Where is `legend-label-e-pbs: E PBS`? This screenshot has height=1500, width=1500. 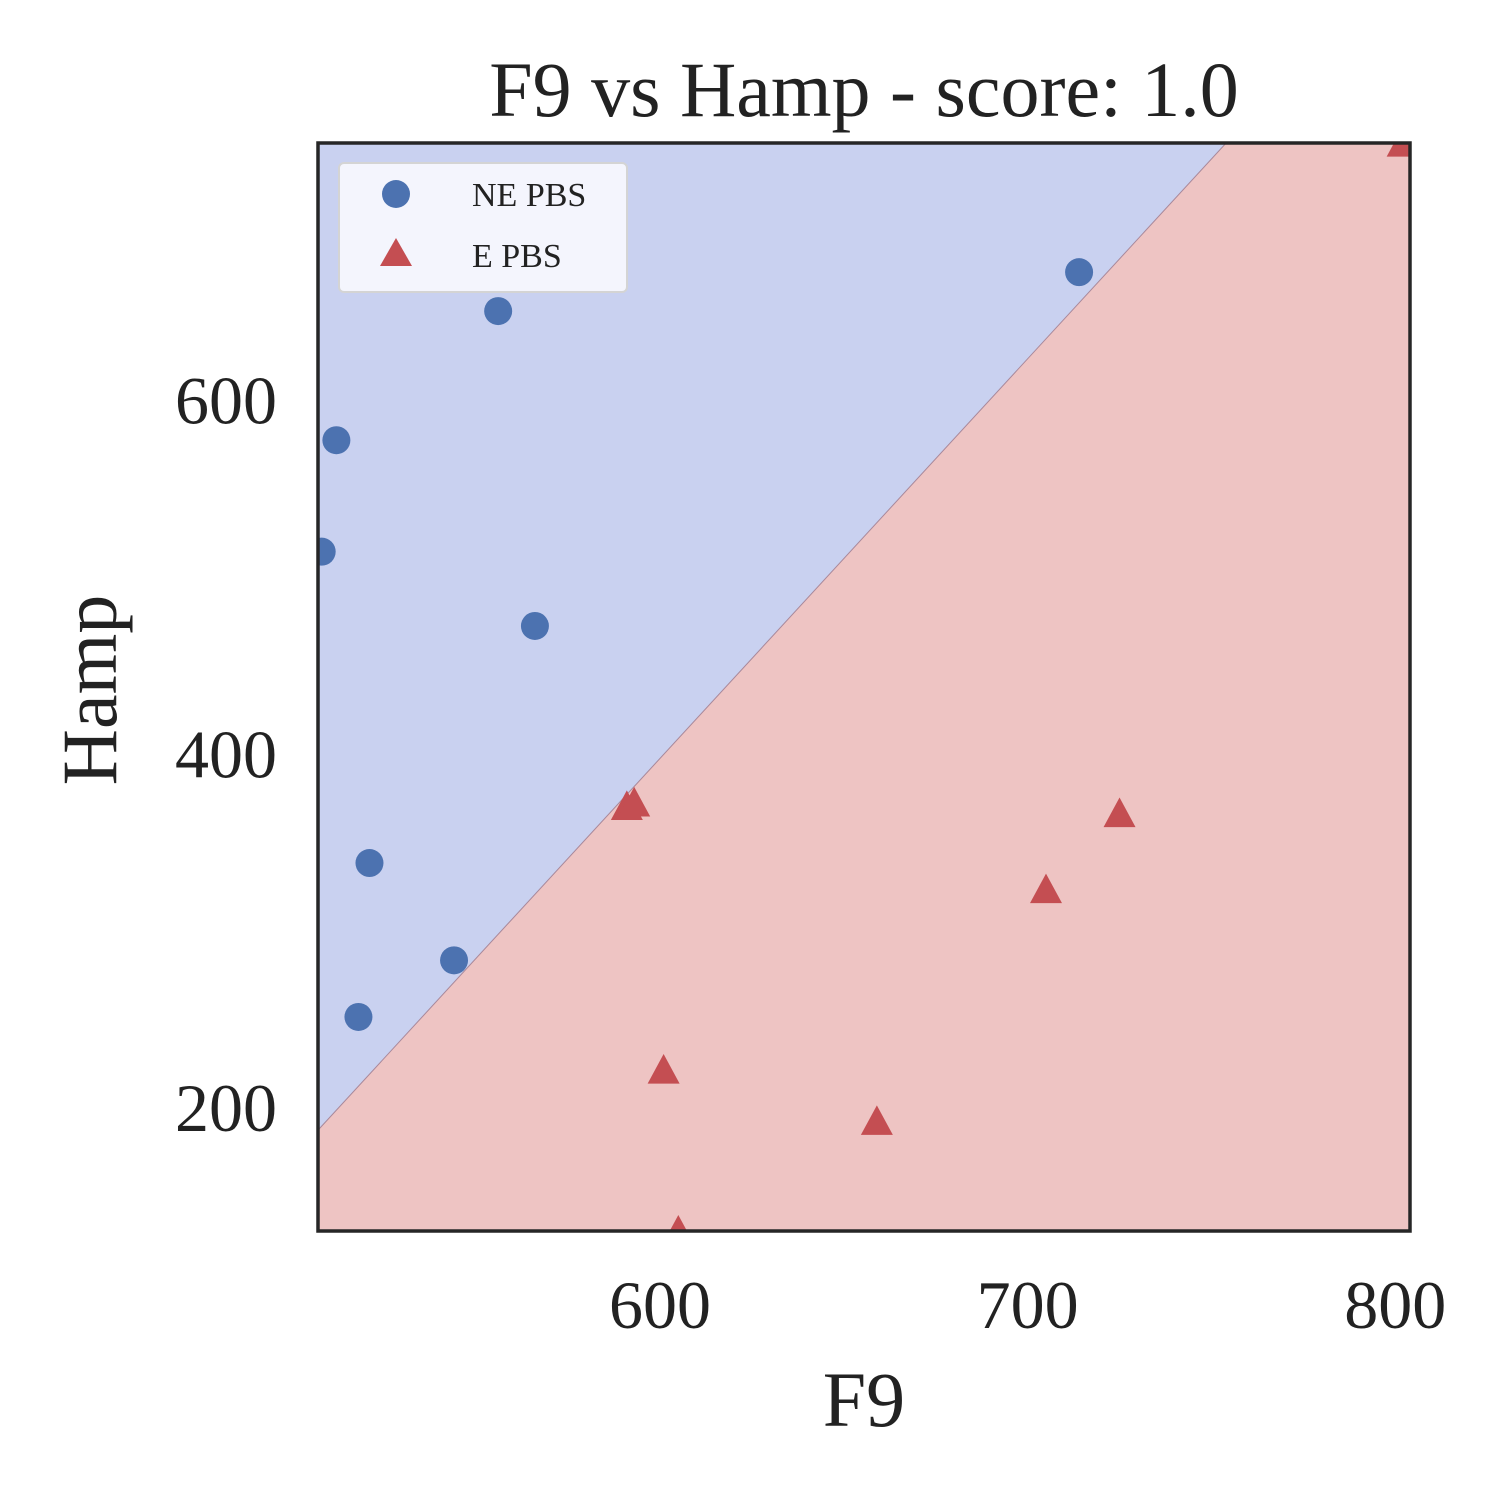 legend-label-e-pbs: E PBS is located at coordinates (517, 256).